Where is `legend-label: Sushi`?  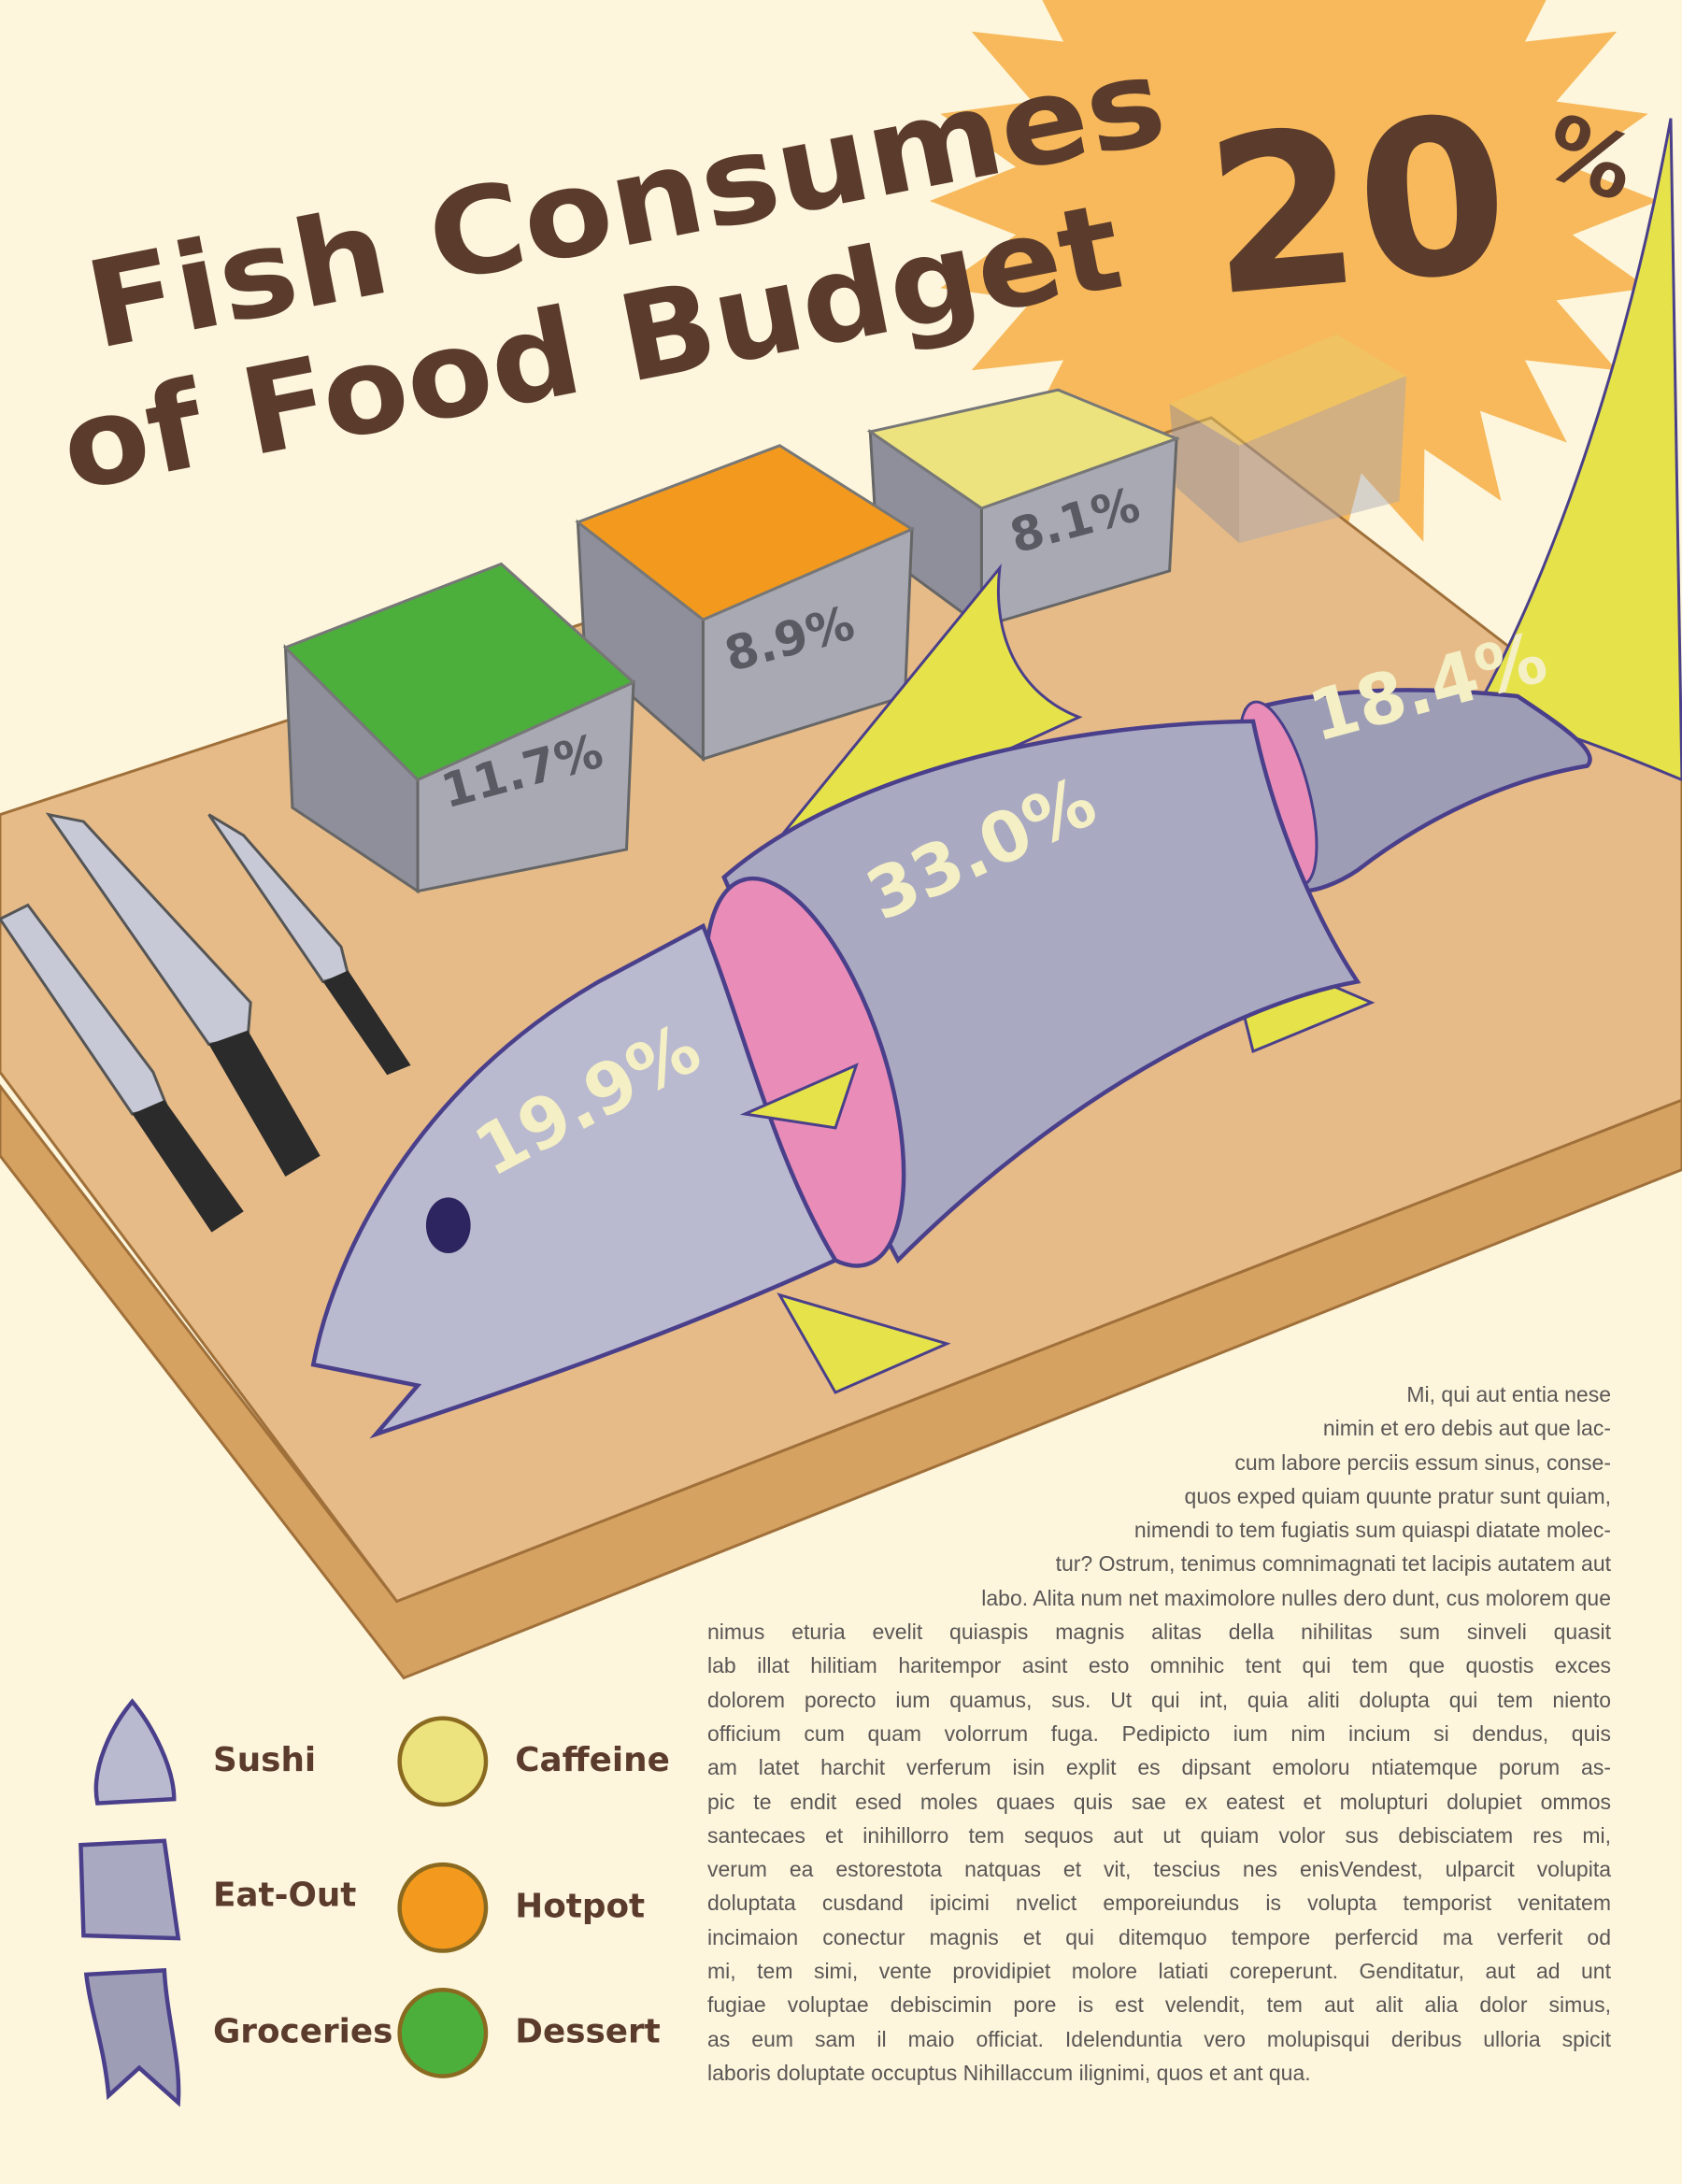
legend-label: Sushi is located at coordinates (264, 1760).